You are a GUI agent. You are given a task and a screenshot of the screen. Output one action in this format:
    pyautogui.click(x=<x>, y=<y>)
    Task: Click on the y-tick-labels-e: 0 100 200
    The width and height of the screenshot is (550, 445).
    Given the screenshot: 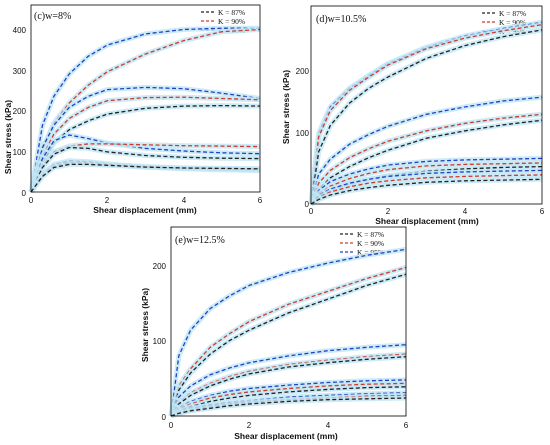 What is the action you would take?
    pyautogui.click(x=160, y=342)
    